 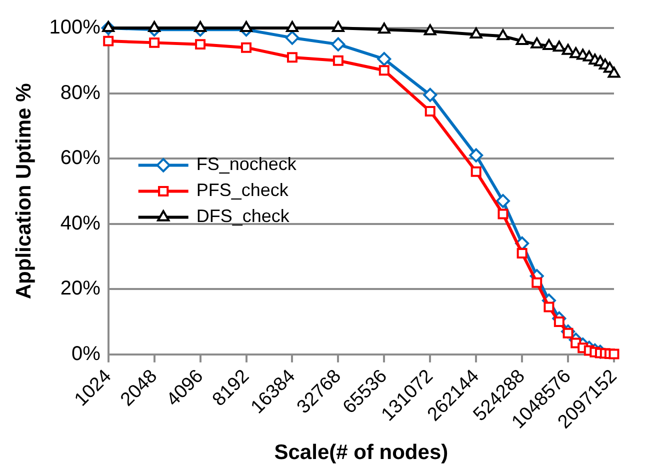 What do you see at coordinates (80, 158) in the screenshot?
I see `y-tick-label: 60%` at bounding box center [80, 158].